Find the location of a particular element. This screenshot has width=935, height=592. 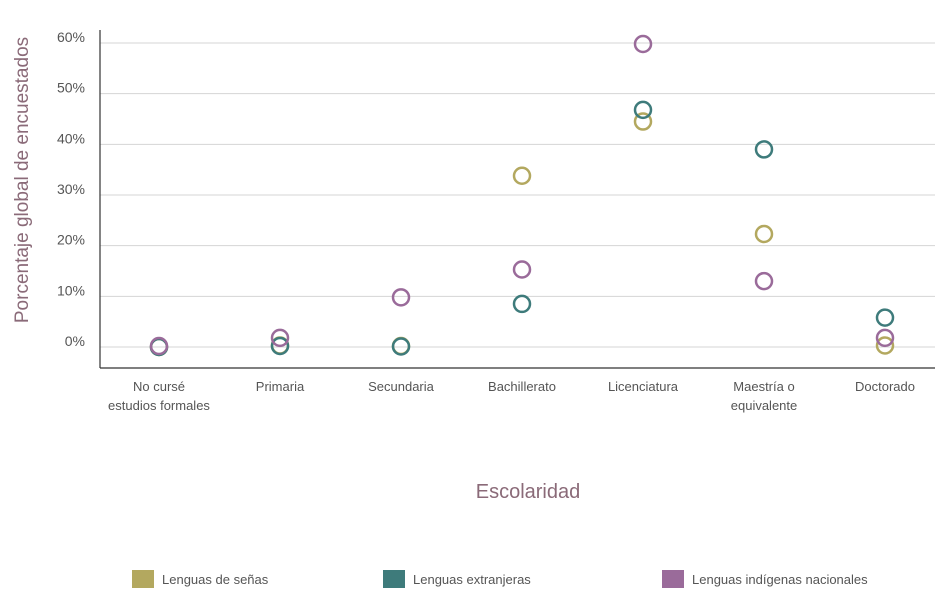

legend-item: Lenguas indígenas nacionales is located at coordinates (765, 579).